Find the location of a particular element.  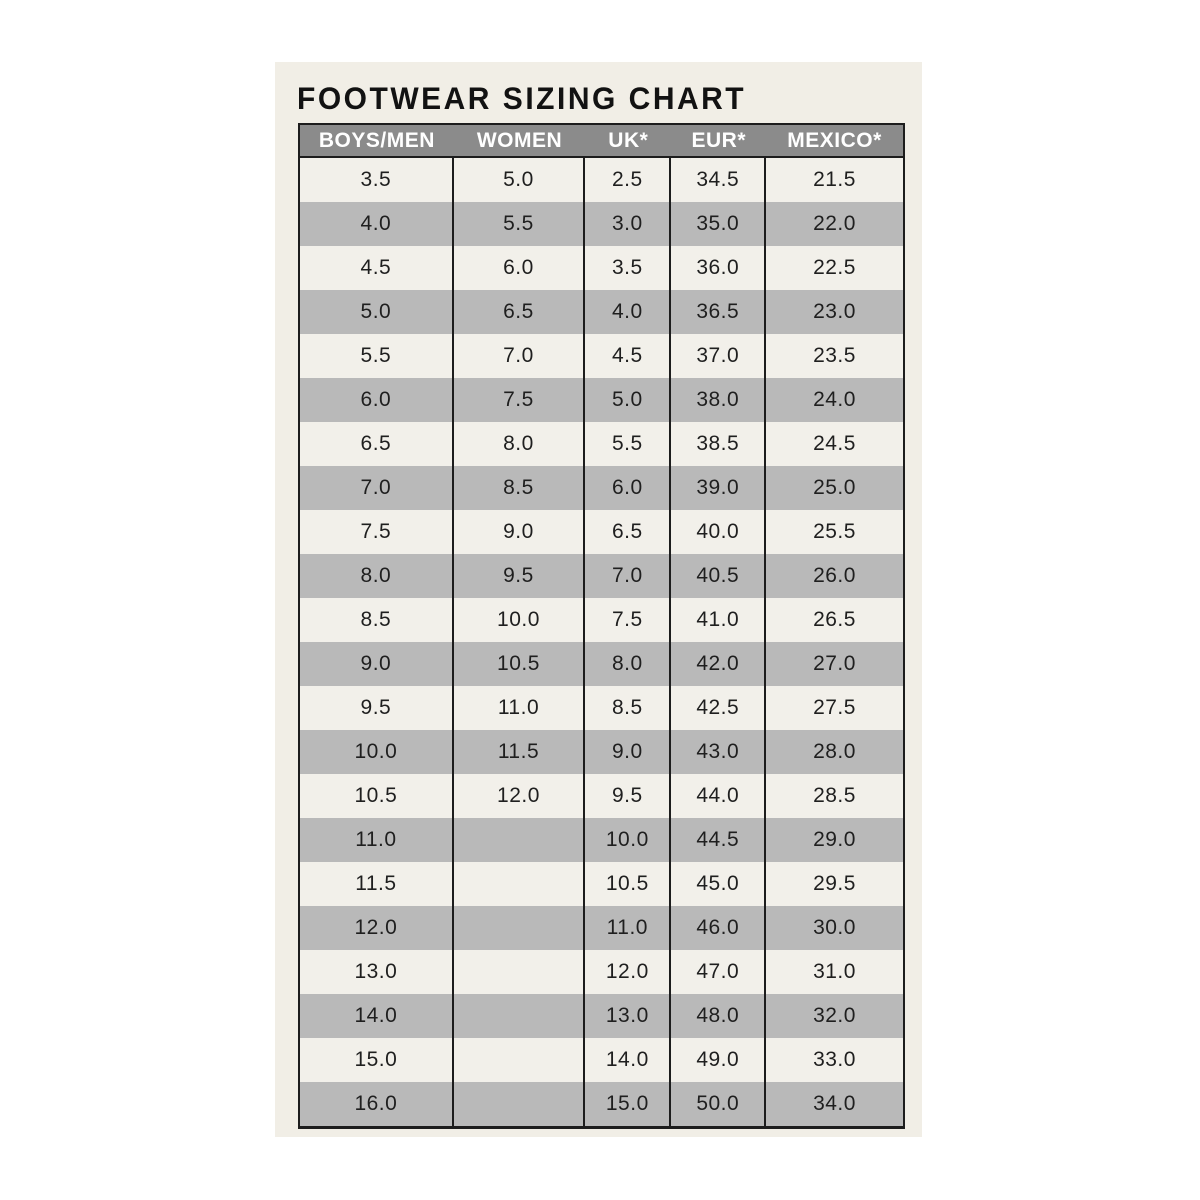

table-cell: 24.5 is located at coordinates (834, 443).